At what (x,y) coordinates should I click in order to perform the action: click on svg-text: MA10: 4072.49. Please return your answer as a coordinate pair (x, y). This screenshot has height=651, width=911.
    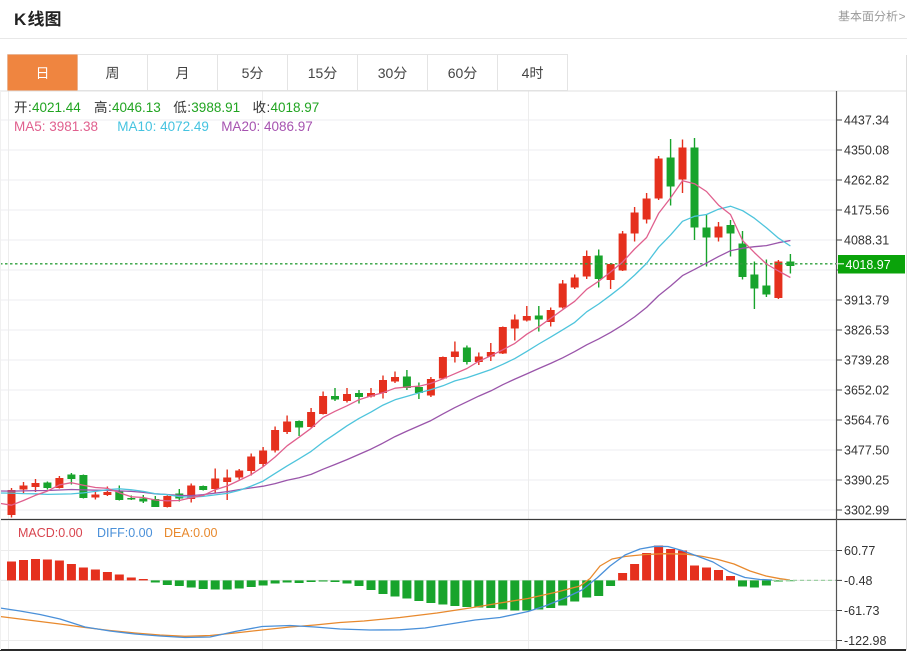
    Looking at the image, I should click on (163, 126).